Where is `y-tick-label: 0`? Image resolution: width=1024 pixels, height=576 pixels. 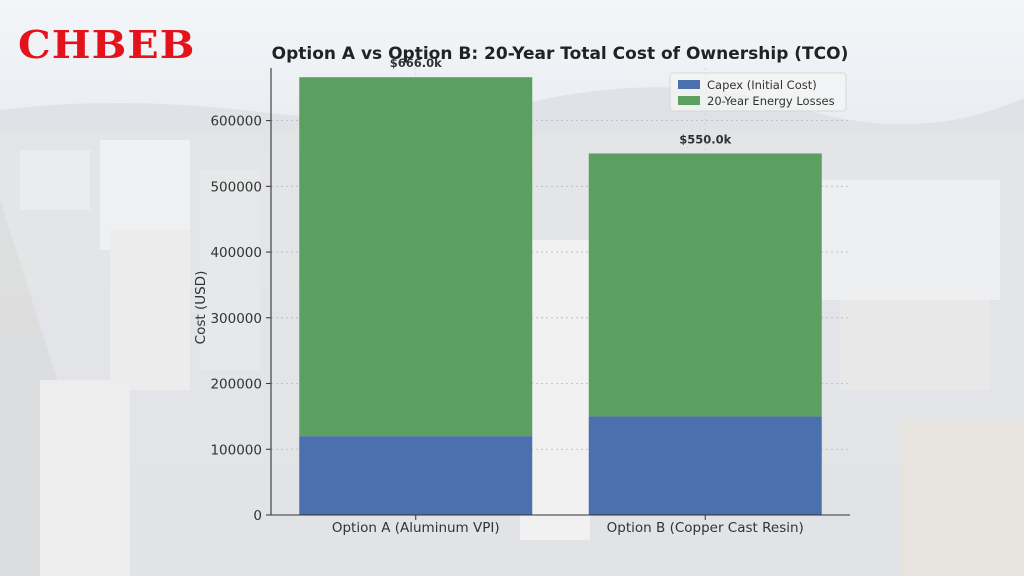 y-tick-label: 0 is located at coordinates (257, 516).